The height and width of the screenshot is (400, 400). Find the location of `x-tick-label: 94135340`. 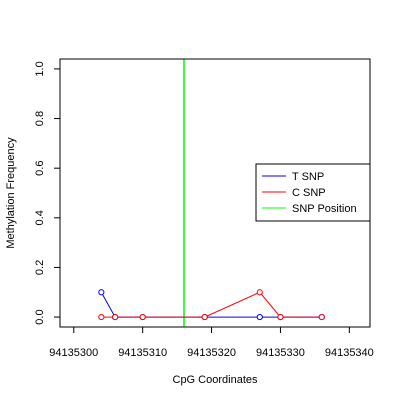

x-tick-label: 94135340 is located at coordinates (349, 353).